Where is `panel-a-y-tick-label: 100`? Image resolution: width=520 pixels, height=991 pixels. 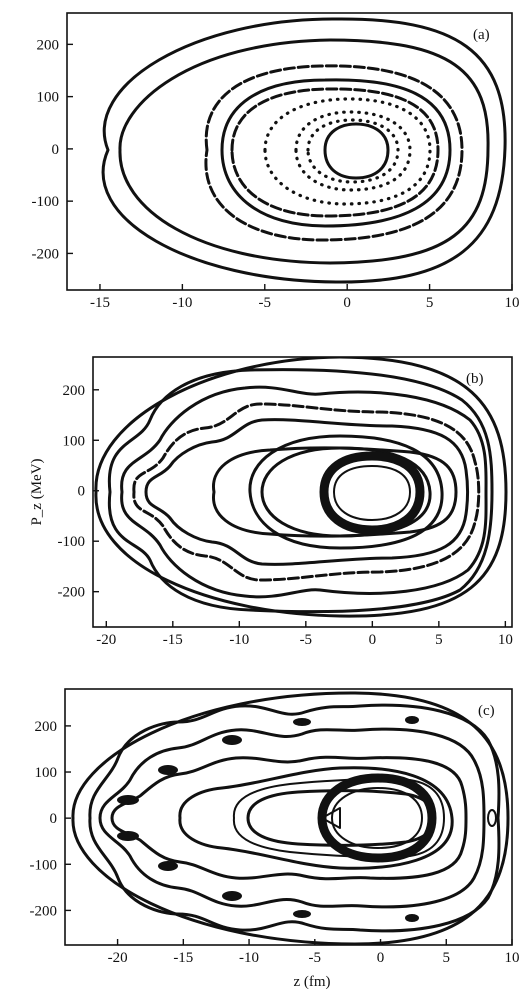 panel-a-y-tick-label: 100 is located at coordinates (48, 98).